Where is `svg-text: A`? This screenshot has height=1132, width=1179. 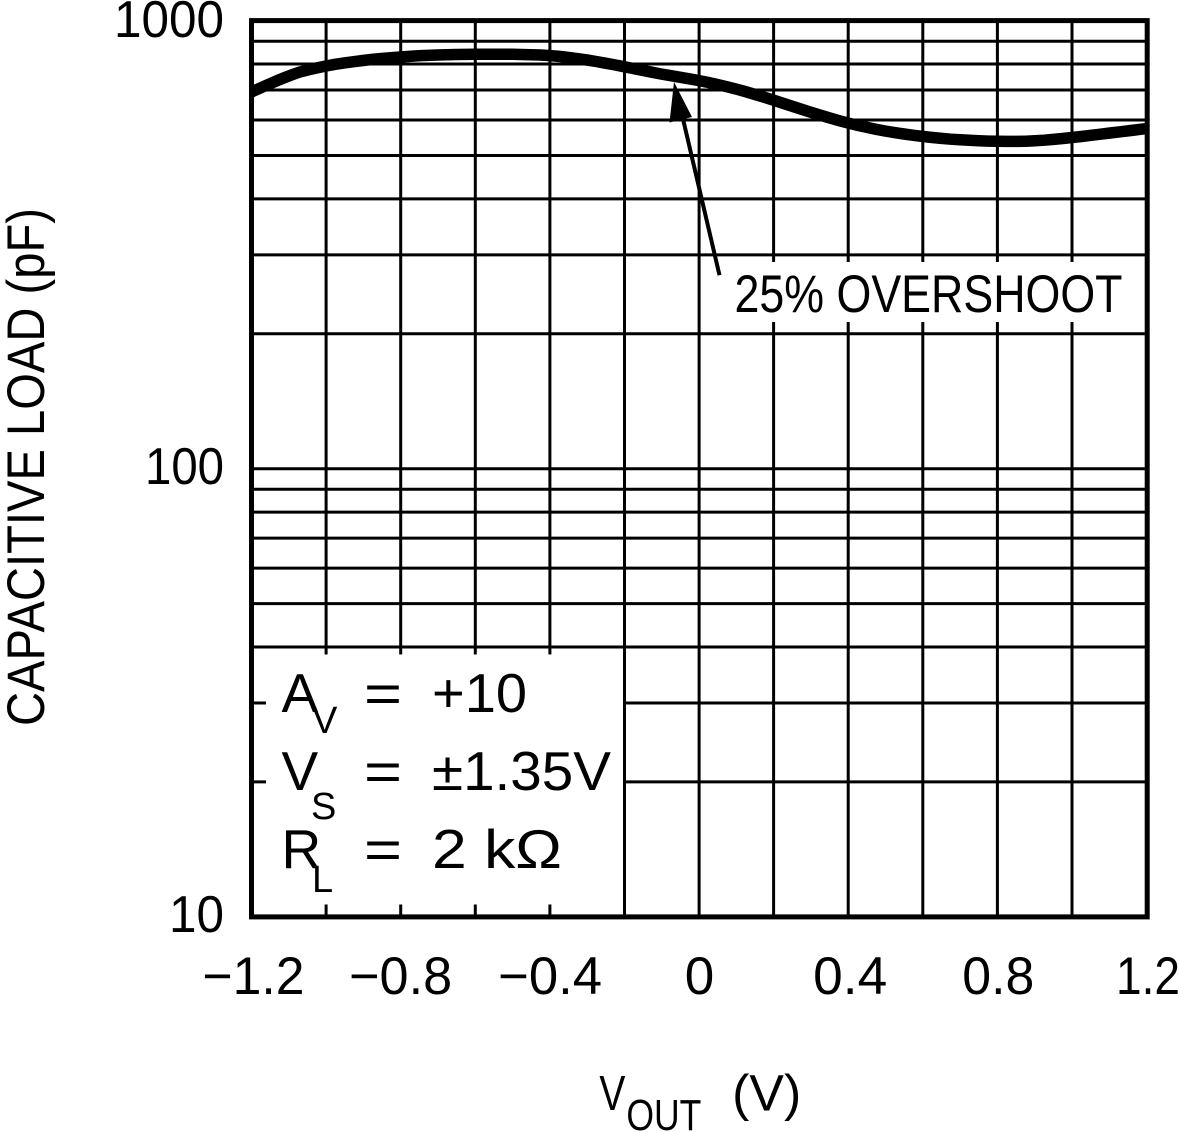
svg-text: A is located at coordinates (300, 693).